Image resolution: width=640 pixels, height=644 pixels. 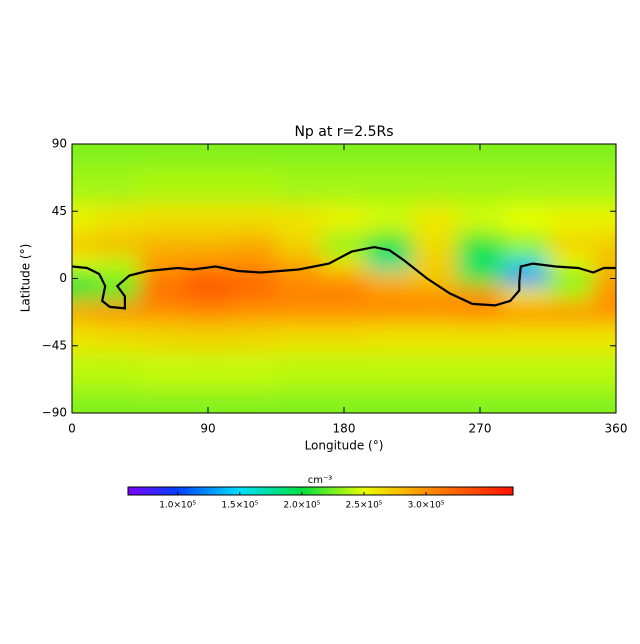 What do you see at coordinates (344, 446) in the screenshot?
I see `x-axis-label: Longitude (°)` at bounding box center [344, 446].